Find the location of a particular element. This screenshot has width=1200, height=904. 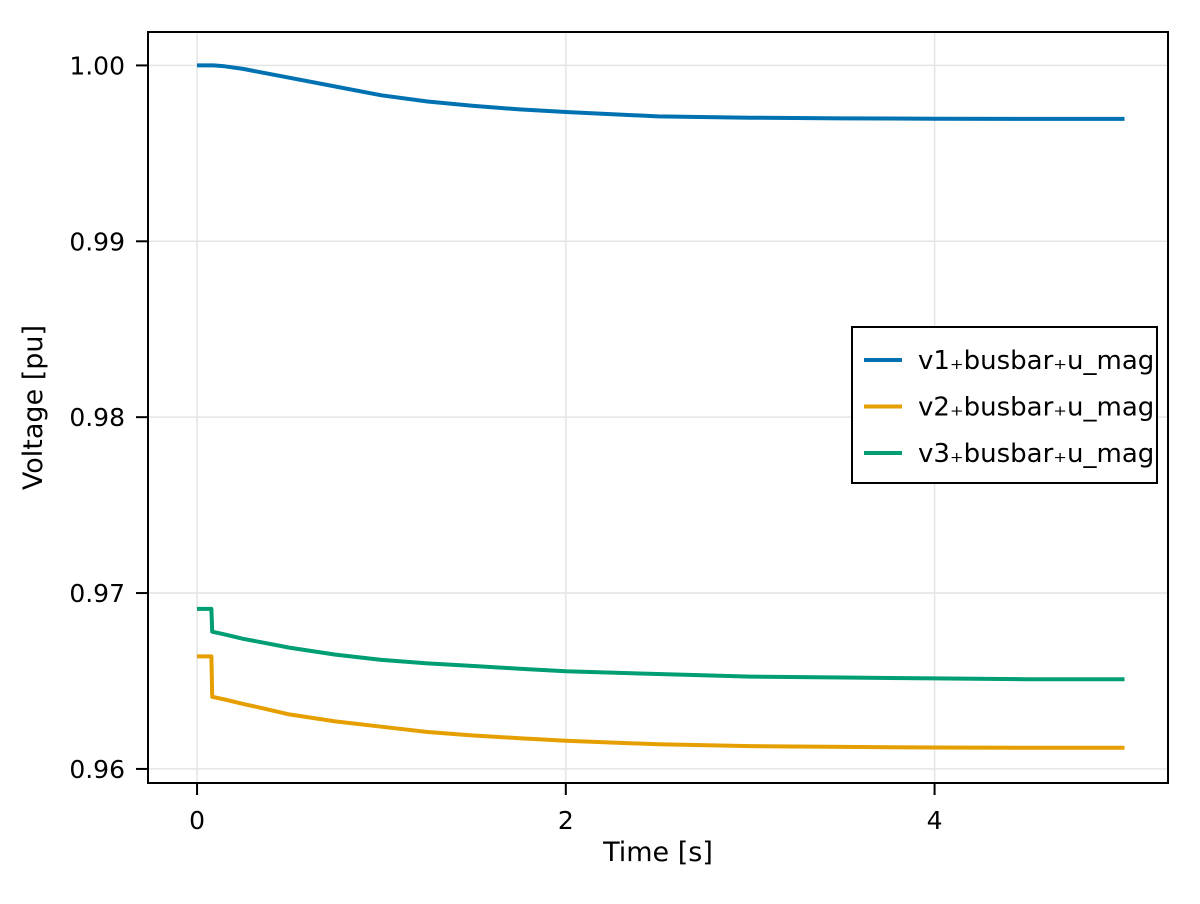

legend-label-1: v1₊busbar₊u_mag is located at coordinates (1036, 361).